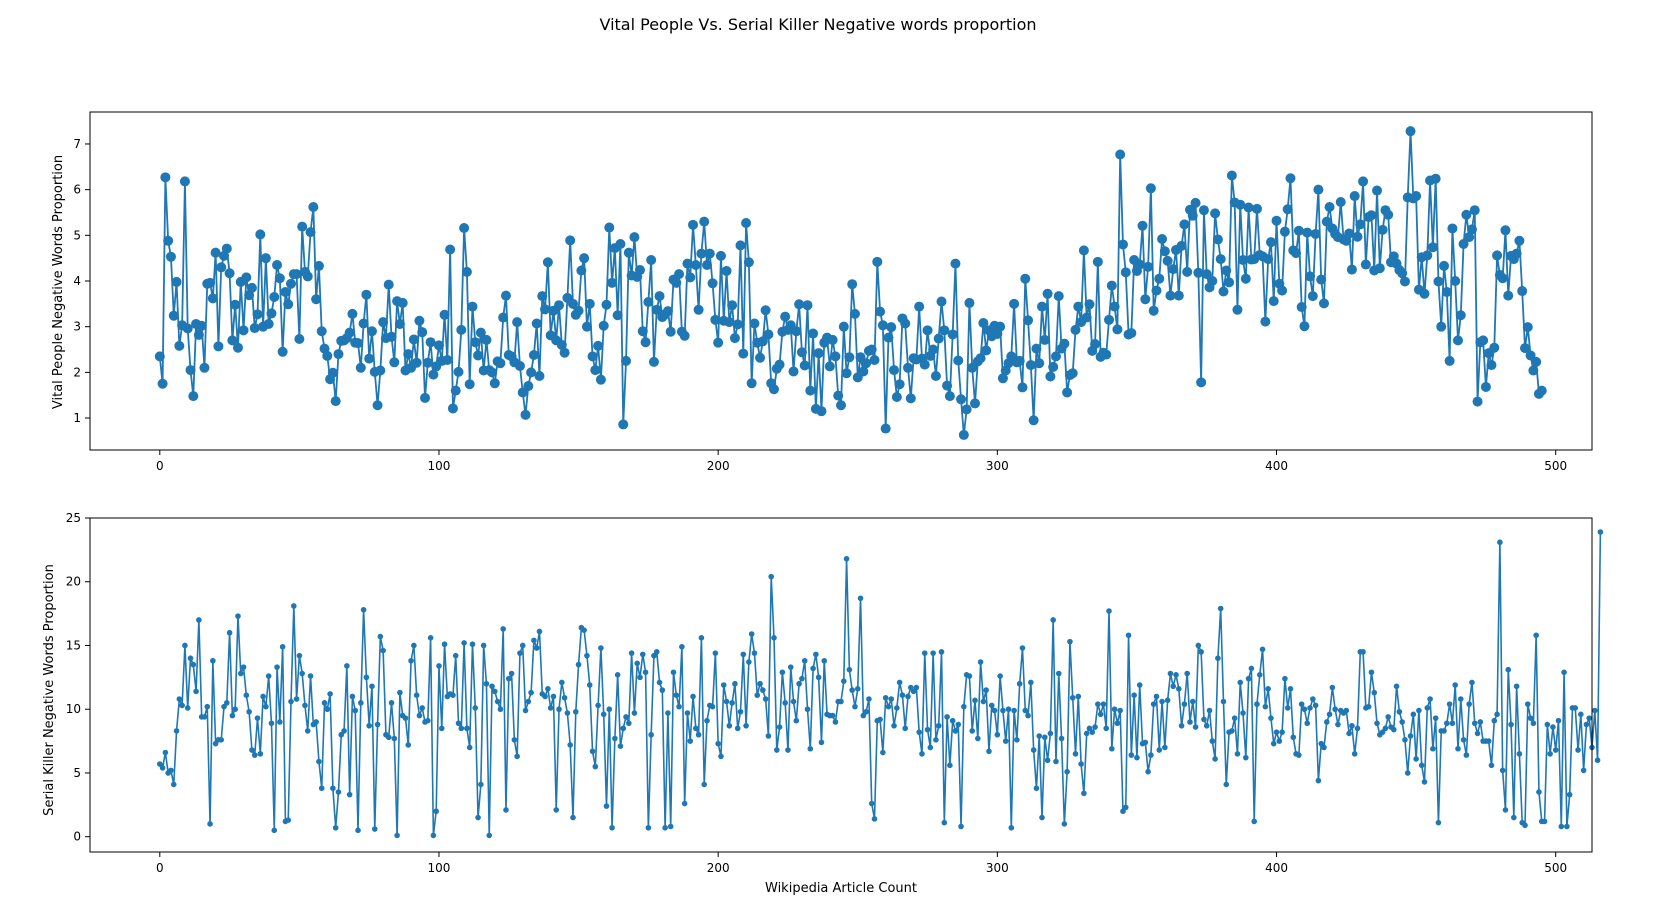 This screenshot has width=1653, height=923. I want to click on serial-killer-xtick-label: 0, so click(160, 868).